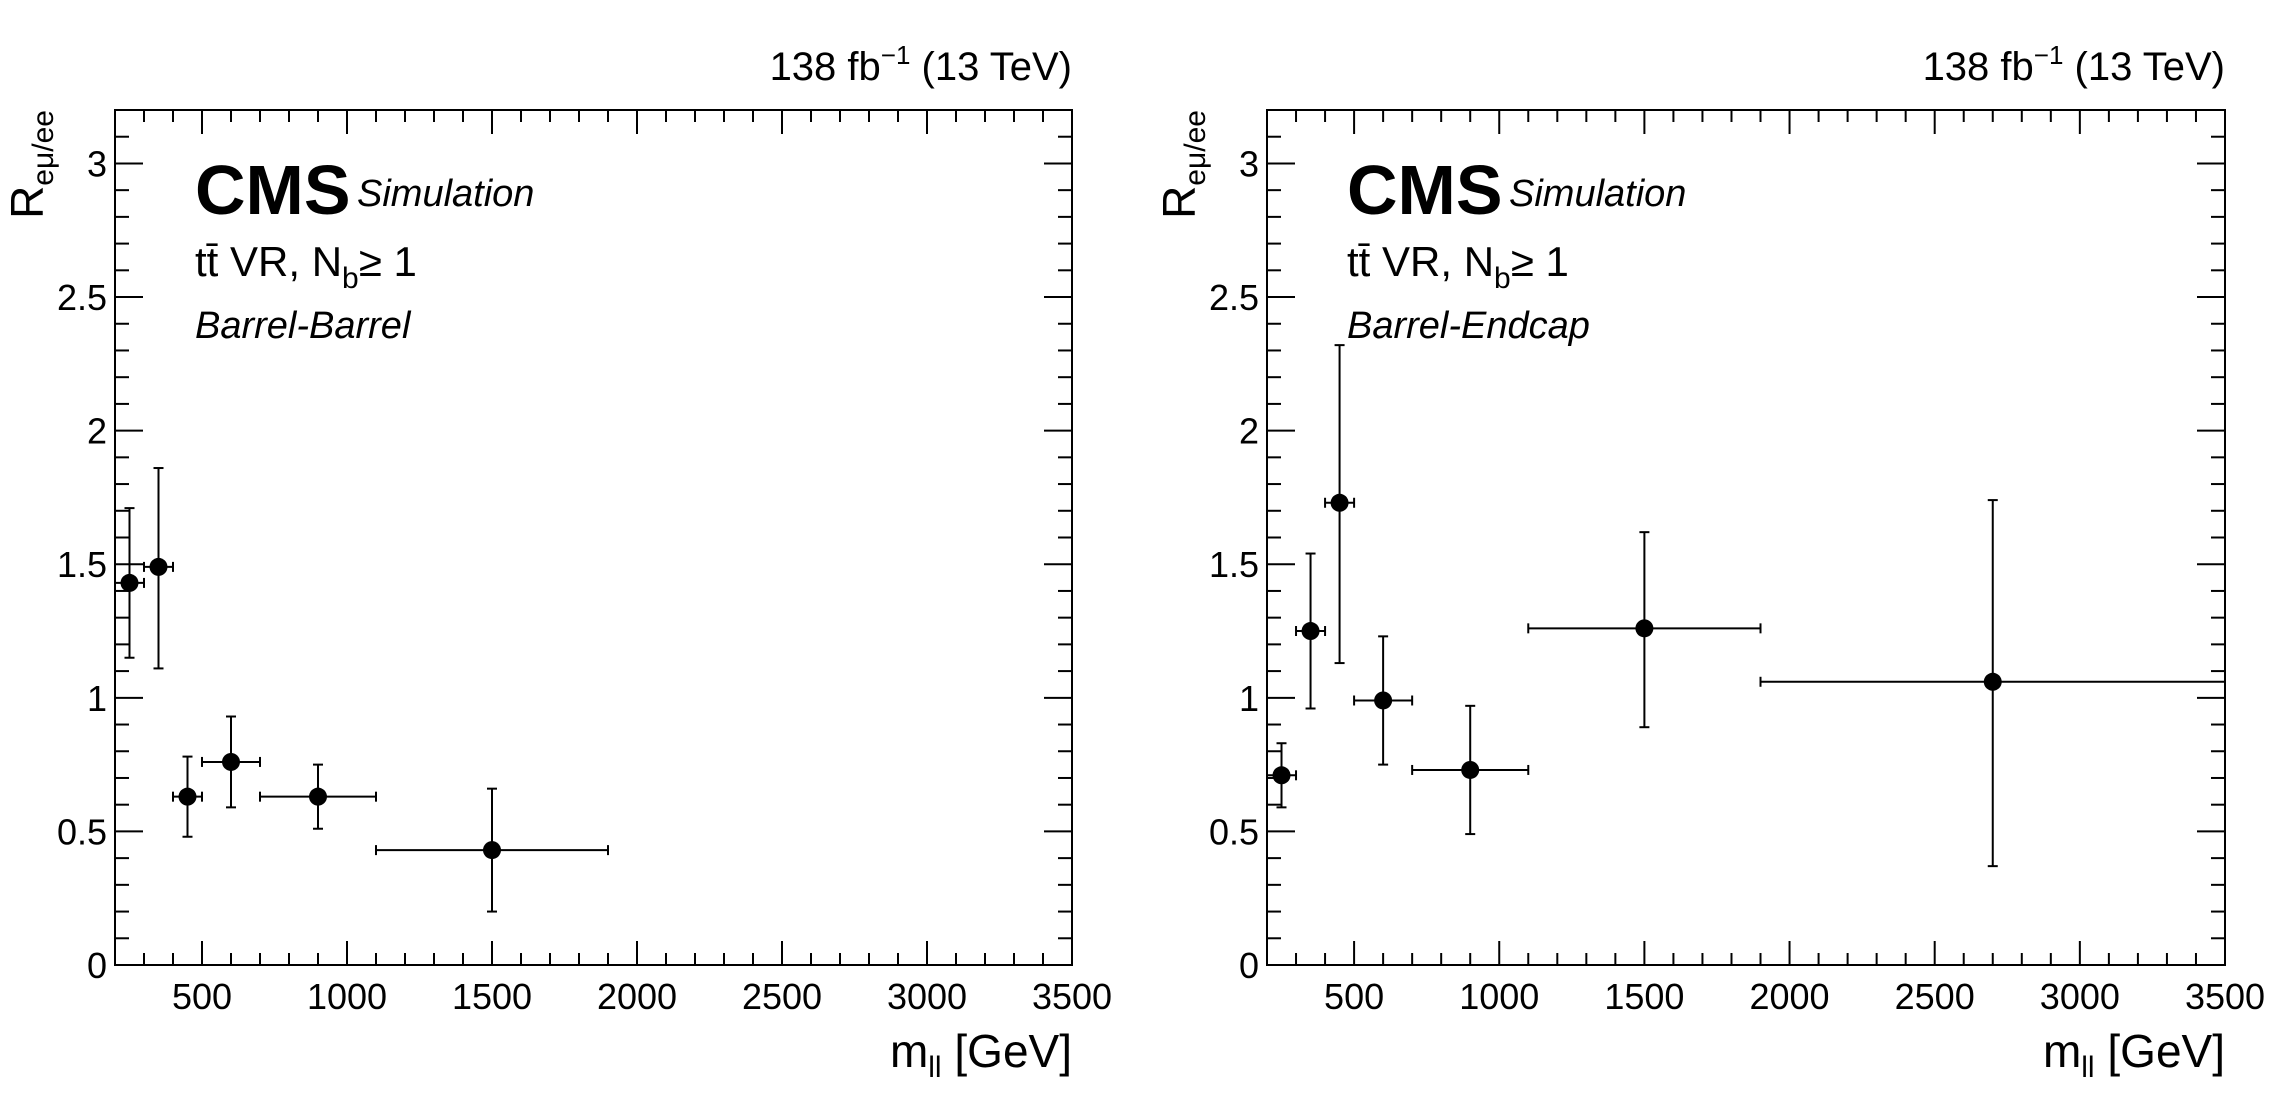 The height and width of the screenshot is (1099, 2284). Describe the element at coordinates (303, 326) in the screenshot. I see `category-label: Barrel-Barrel` at that location.